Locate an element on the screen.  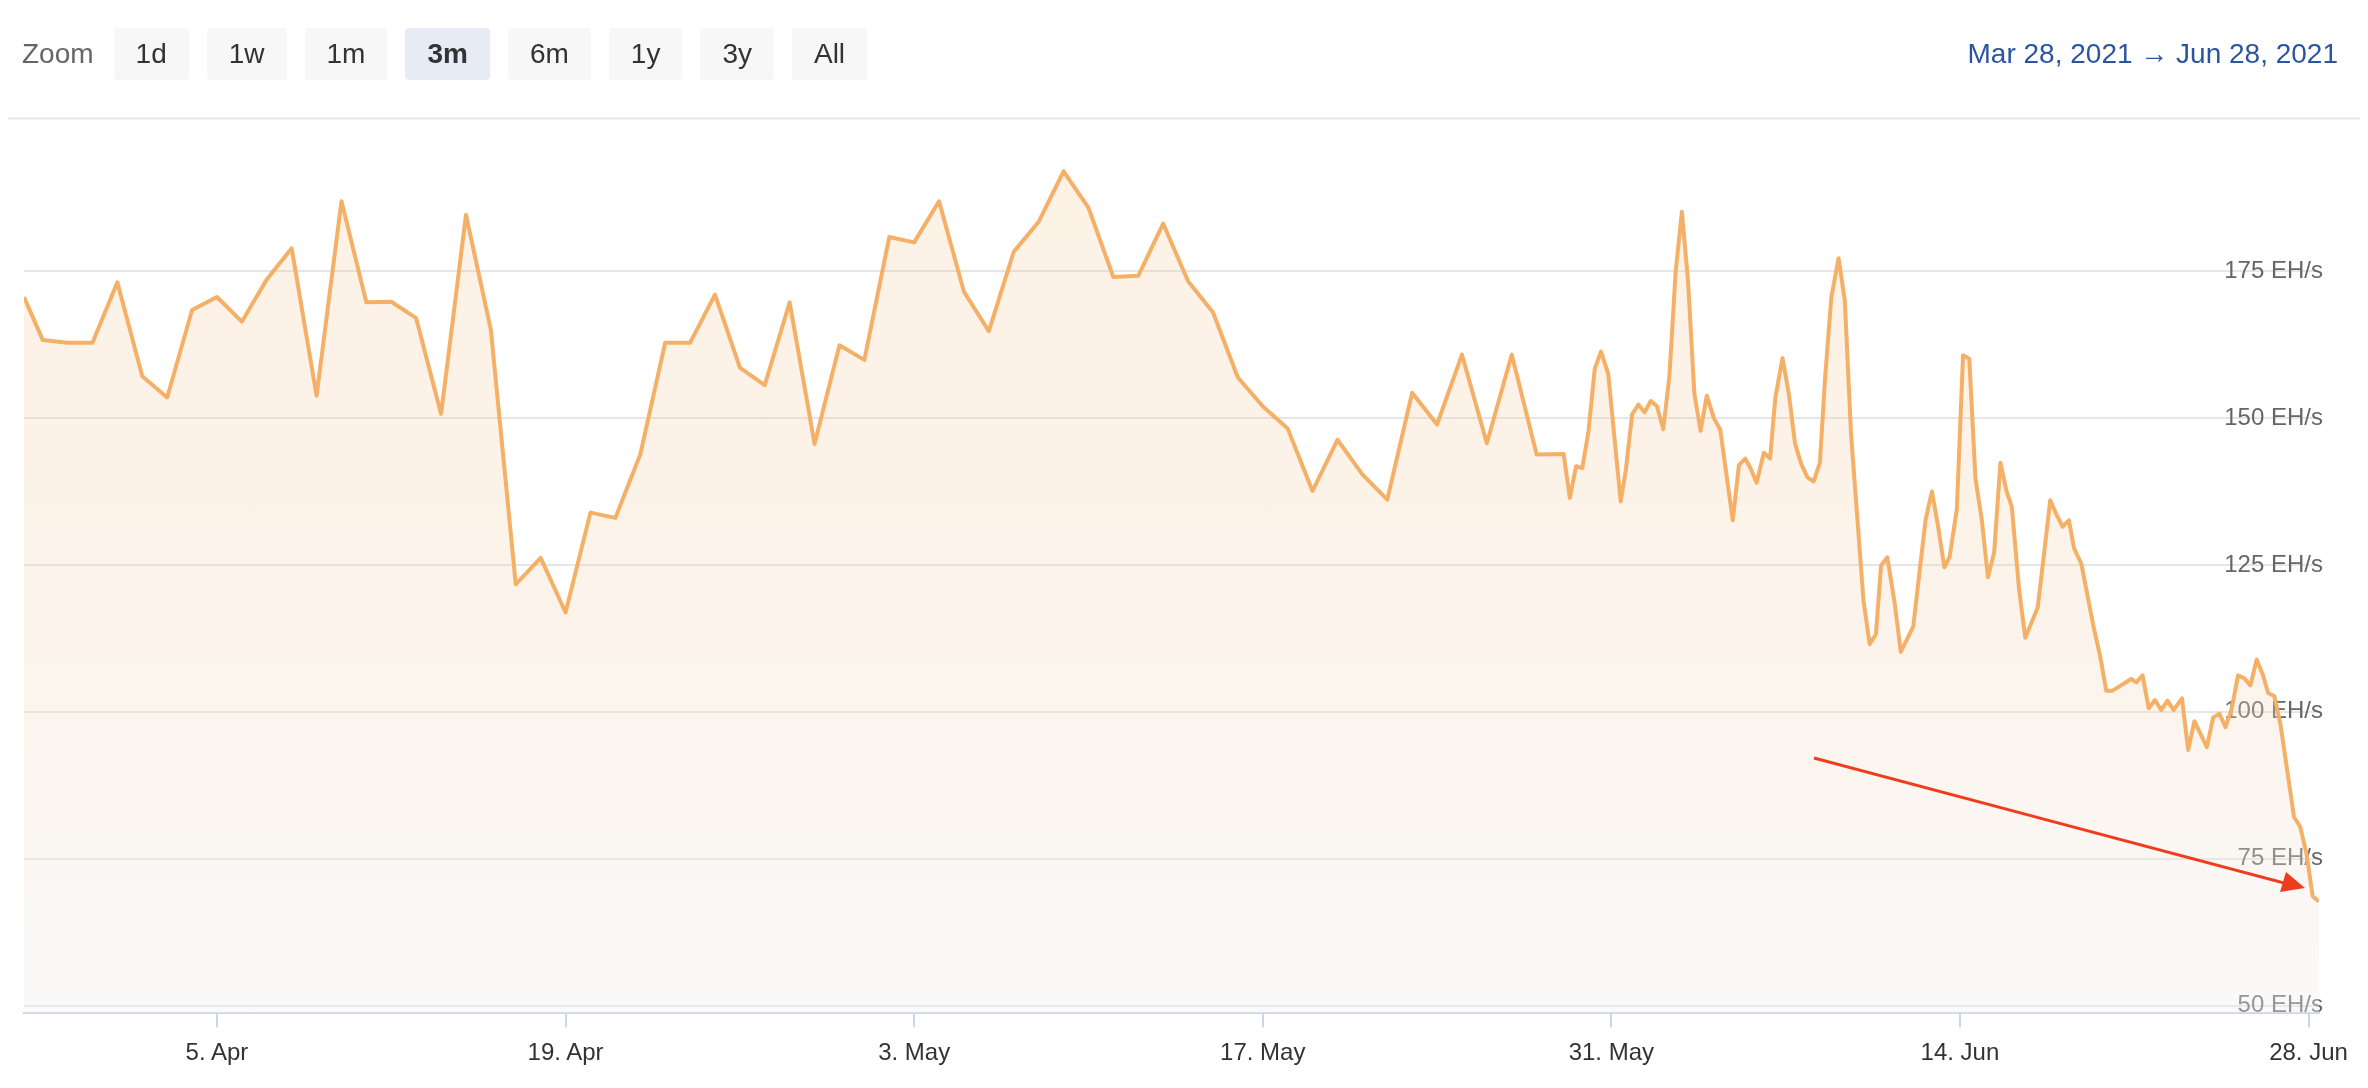
text: 6m is located at coordinates (549, 54).